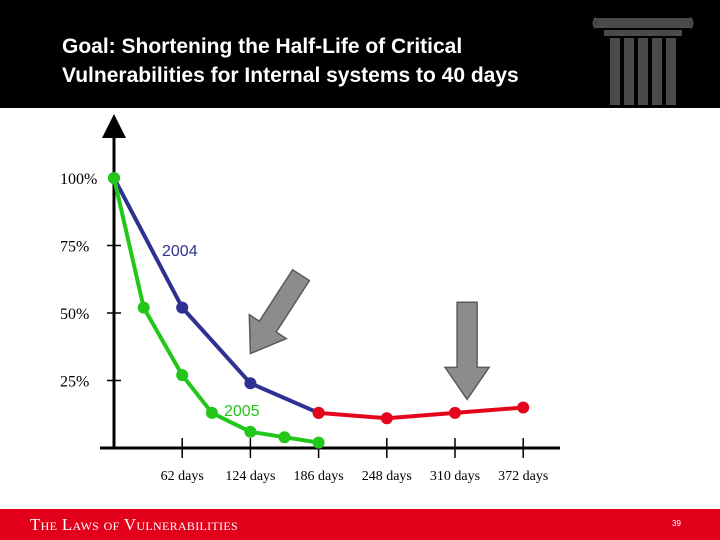  What do you see at coordinates (676, 523) in the screenshot?
I see `page-number: 39` at bounding box center [676, 523].